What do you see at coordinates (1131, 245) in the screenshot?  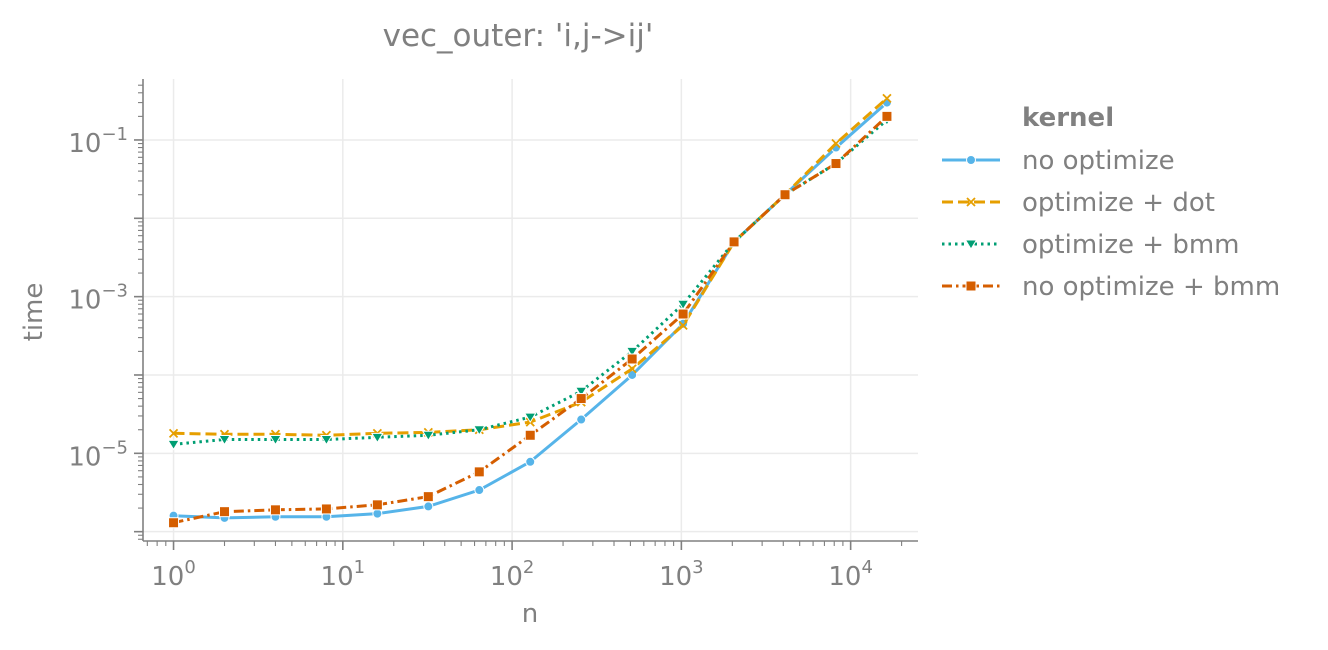 I see `legend-label: optimize + bmm` at bounding box center [1131, 245].